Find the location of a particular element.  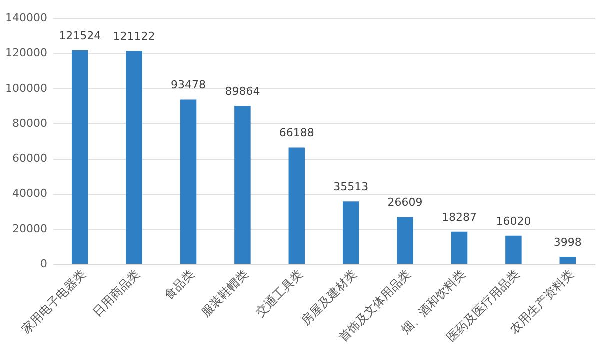

data-label: 66188 is located at coordinates (296, 133).